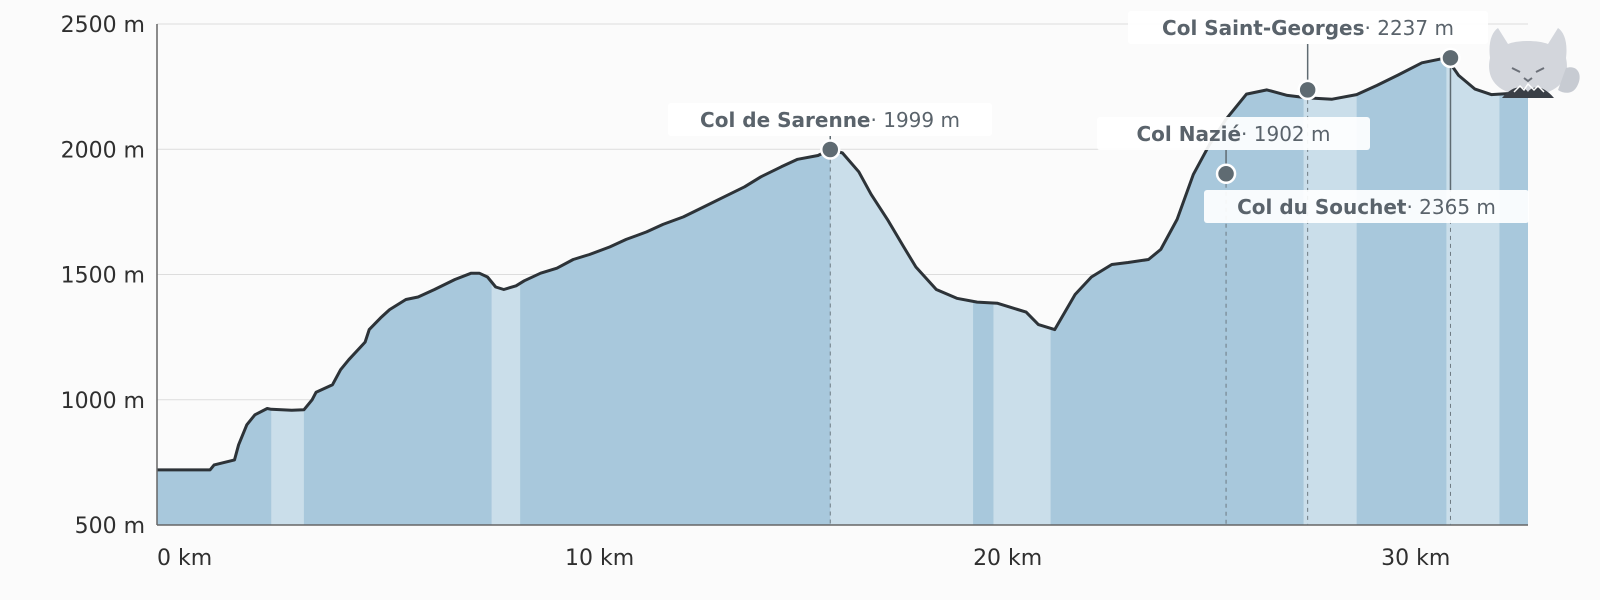  I want to click on pass-callout: Col de Sarenne· 1999 m, so click(830, 119).